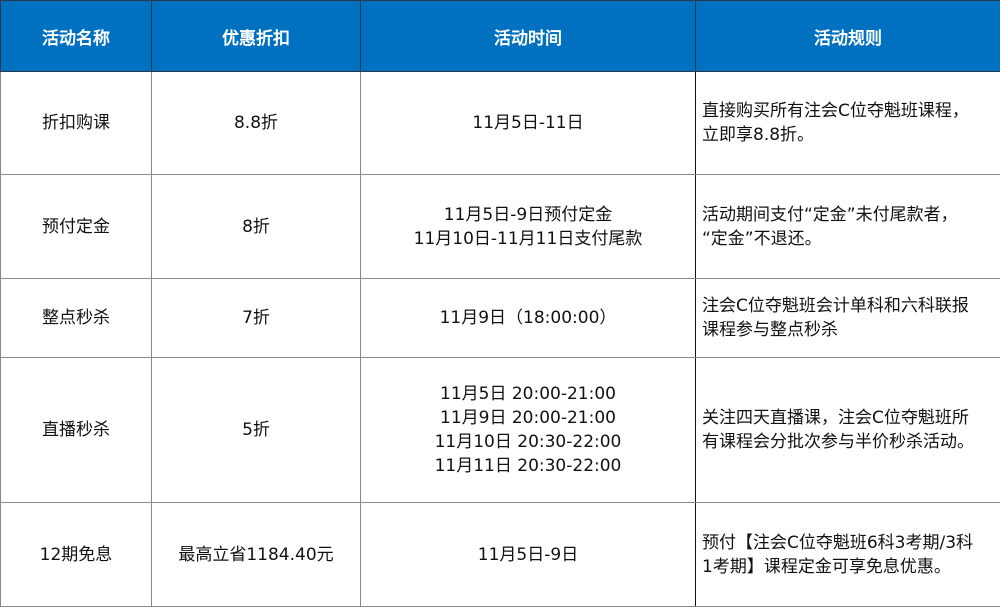 This screenshot has width=1000, height=607. What do you see at coordinates (528, 418) in the screenshot?
I see `activity-time-cell-line: 11月9日 20:00-21:00` at bounding box center [528, 418].